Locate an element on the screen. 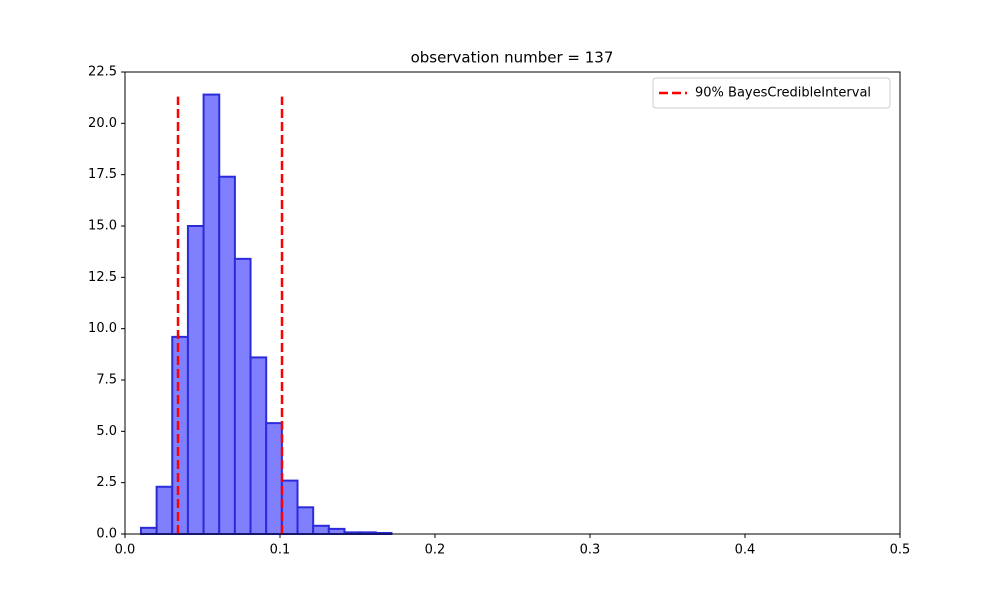  x-tick-label: 0.5 is located at coordinates (900, 550).